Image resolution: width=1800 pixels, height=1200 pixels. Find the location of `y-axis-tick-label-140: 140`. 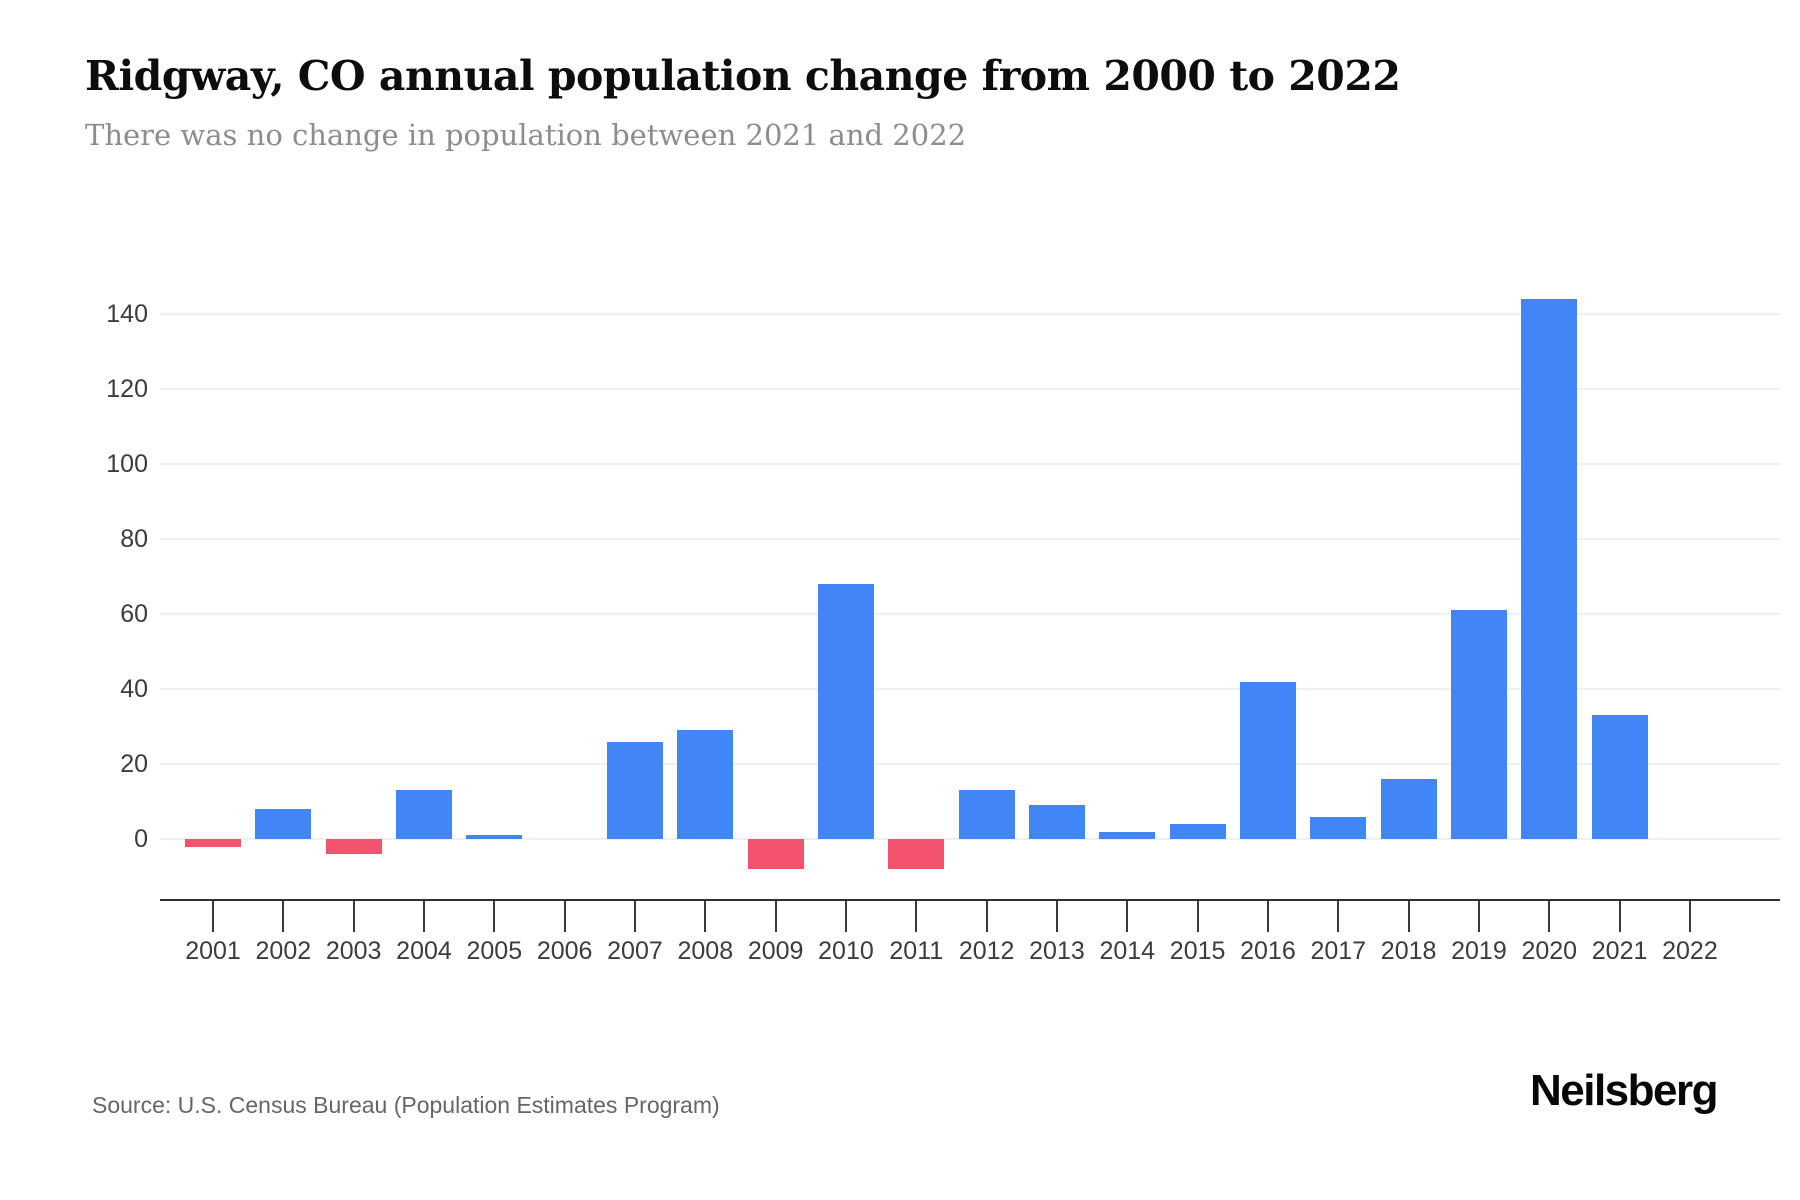

y-axis-tick-label-140: 140 is located at coordinates (127, 314).